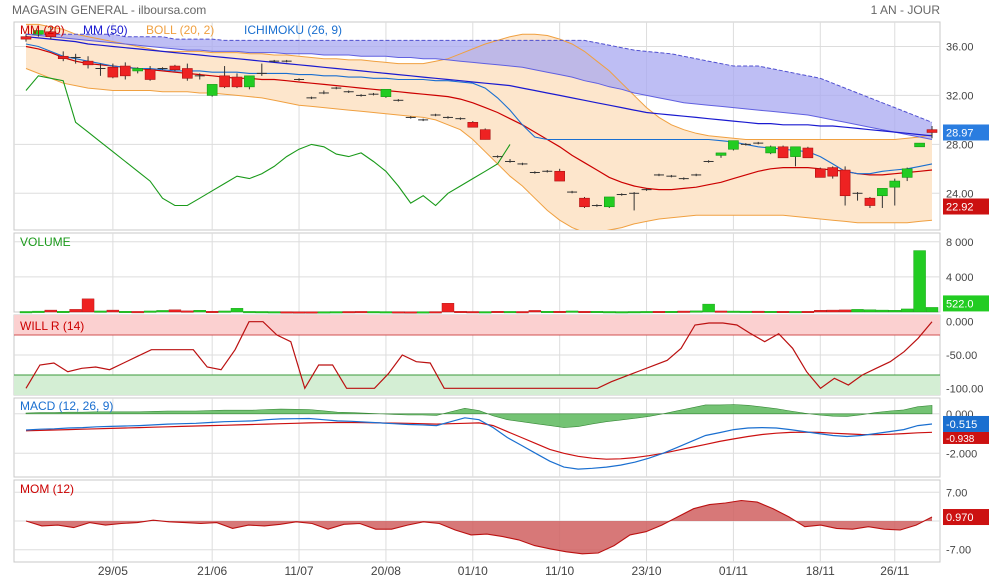 The width and height of the screenshot is (990, 580). Describe the element at coordinates (479, 443) in the screenshot. I see `macd-line` at that location.